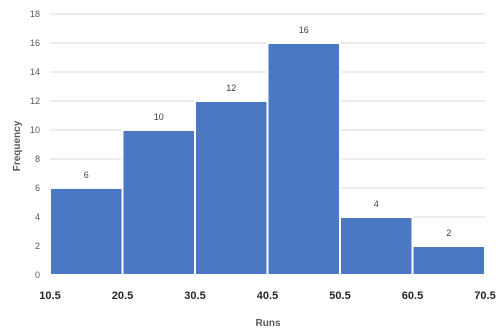 The image size is (497, 332). I want to click on bar-value-label: 12, so click(231, 88).